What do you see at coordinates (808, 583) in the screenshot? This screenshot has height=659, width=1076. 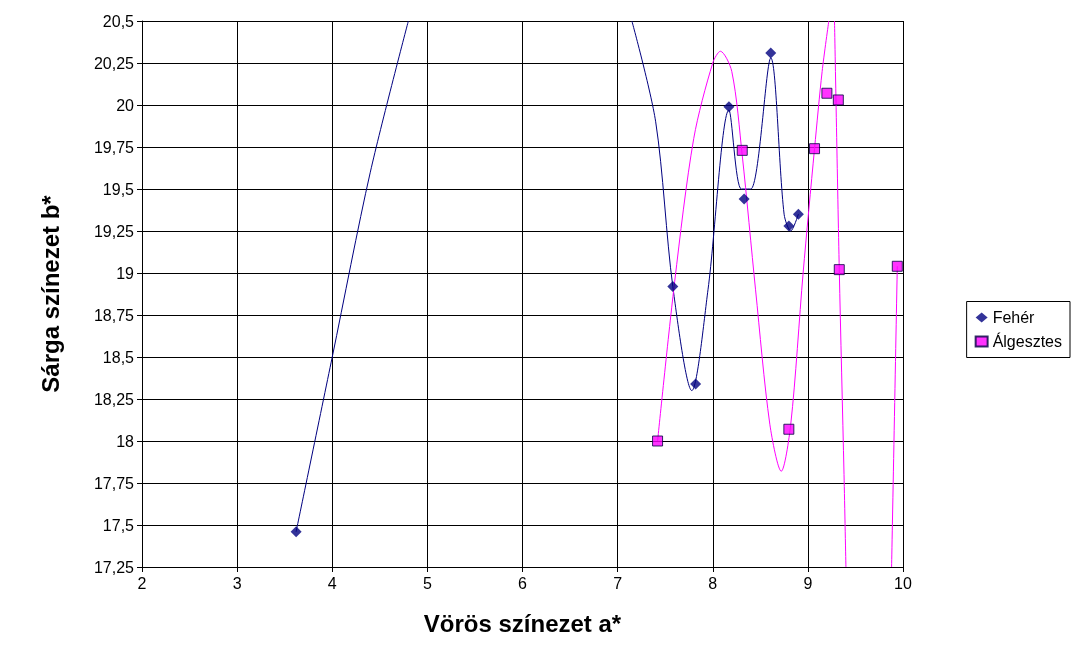 I see `x-tick-label: 9` at bounding box center [808, 583].